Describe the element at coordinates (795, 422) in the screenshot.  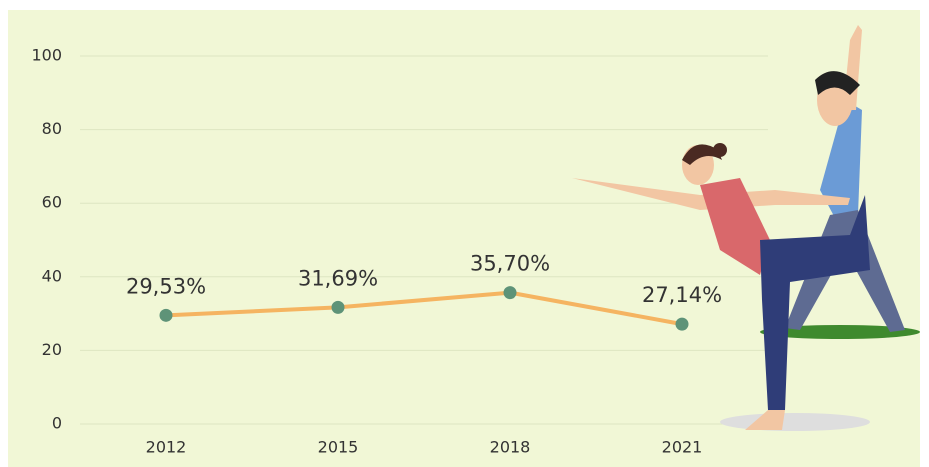
I see `floor-shadow` at that location.